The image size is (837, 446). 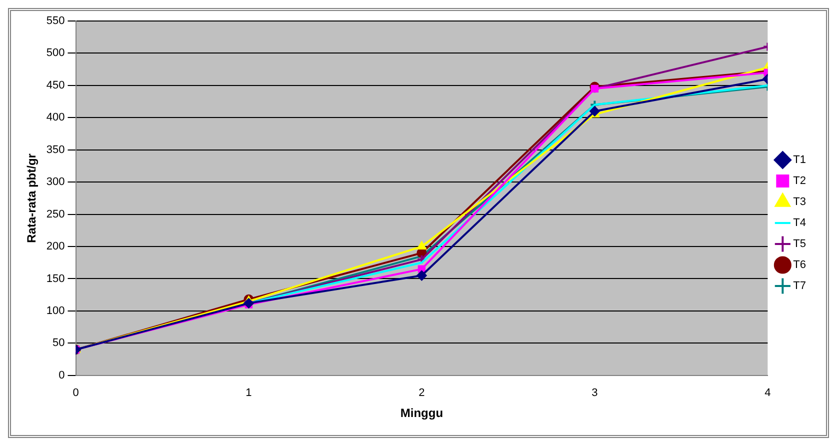 What do you see at coordinates (55, 278) in the screenshot?
I see `y-tick-label: 150` at bounding box center [55, 278].